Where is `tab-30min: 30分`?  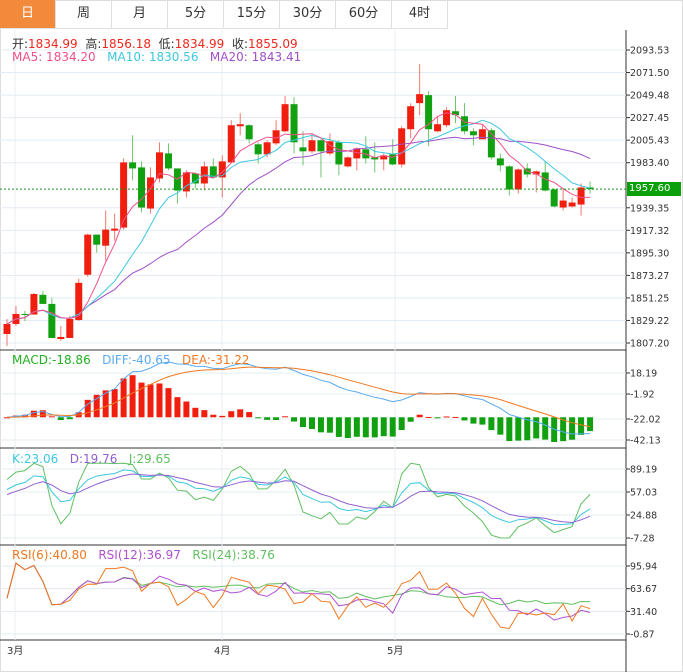
tab-30min: 30分 is located at coordinates (308, 14).